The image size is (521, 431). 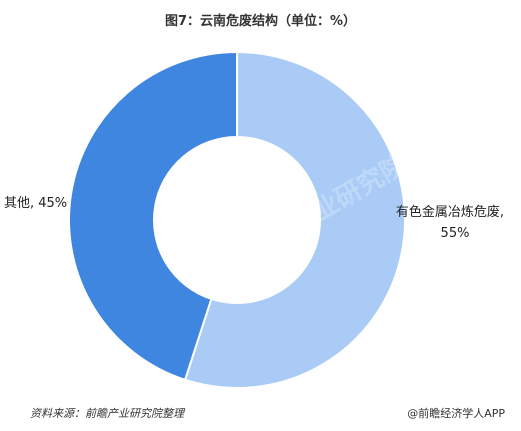 What do you see at coordinates (35, 203) in the screenshot?
I see `slice-label-2: 其他, 45%` at bounding box center [35, 203].